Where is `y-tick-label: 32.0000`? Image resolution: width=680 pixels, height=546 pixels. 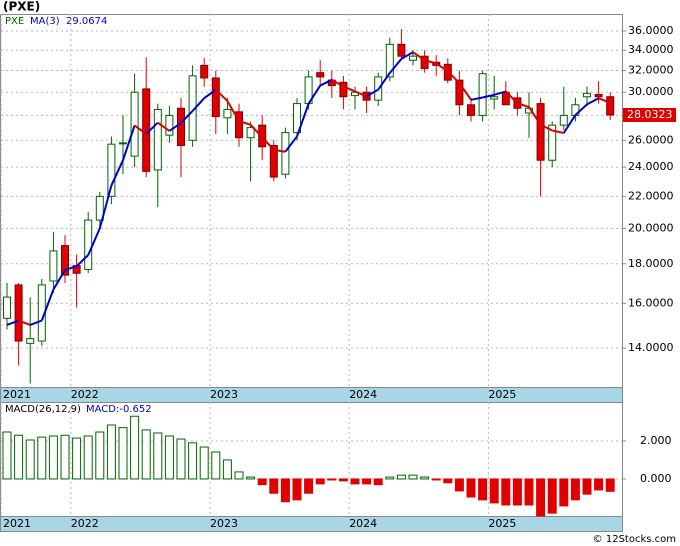 y-tick-label: 32.0000 is located at coordinates (651, 70).